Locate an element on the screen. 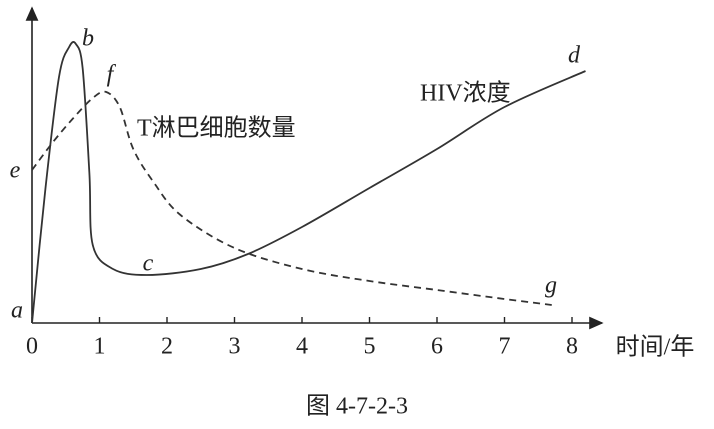 Image resolution: width=714 pixels, height=429 pixels. x-tick-label: 8 is located at coordinates (572, 347).